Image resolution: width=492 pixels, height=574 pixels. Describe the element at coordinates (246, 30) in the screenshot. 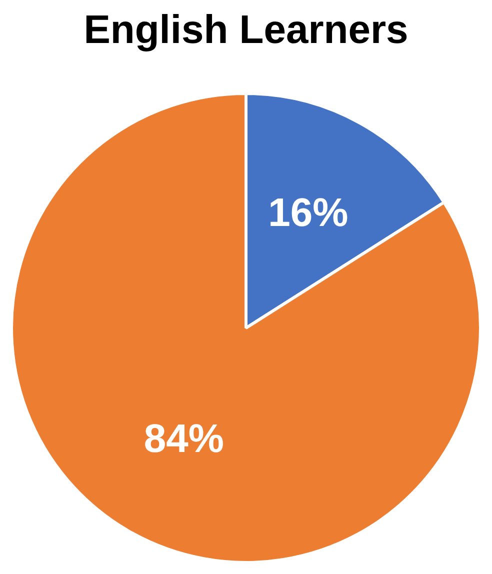

I see `chart-title: English Learners` at that location.